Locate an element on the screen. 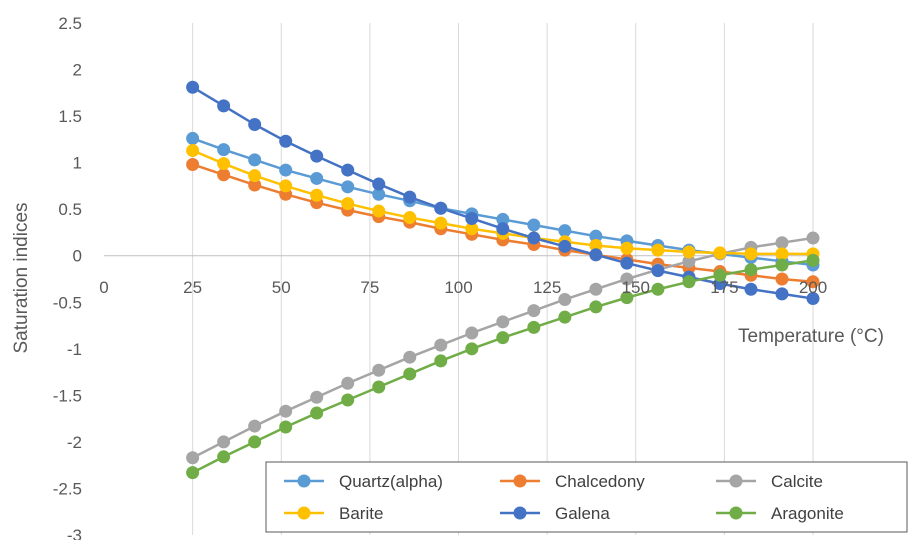 The image size is (922, 540). legend-label: Quartz(alpha) is located at coordinates (391, 481).